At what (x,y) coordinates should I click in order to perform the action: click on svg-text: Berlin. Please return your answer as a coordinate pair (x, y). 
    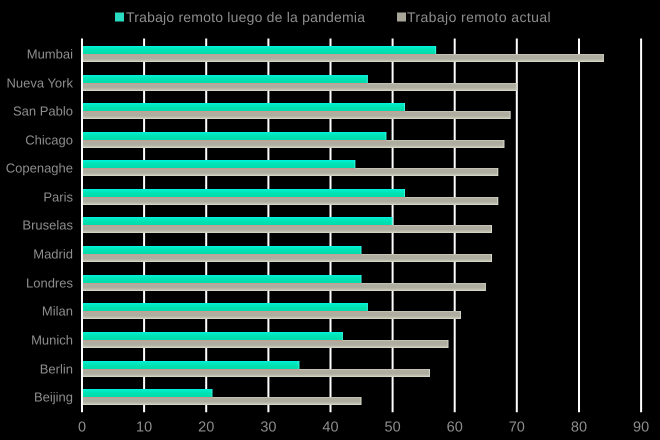
    Looking at the image, I should click on (56, 369).